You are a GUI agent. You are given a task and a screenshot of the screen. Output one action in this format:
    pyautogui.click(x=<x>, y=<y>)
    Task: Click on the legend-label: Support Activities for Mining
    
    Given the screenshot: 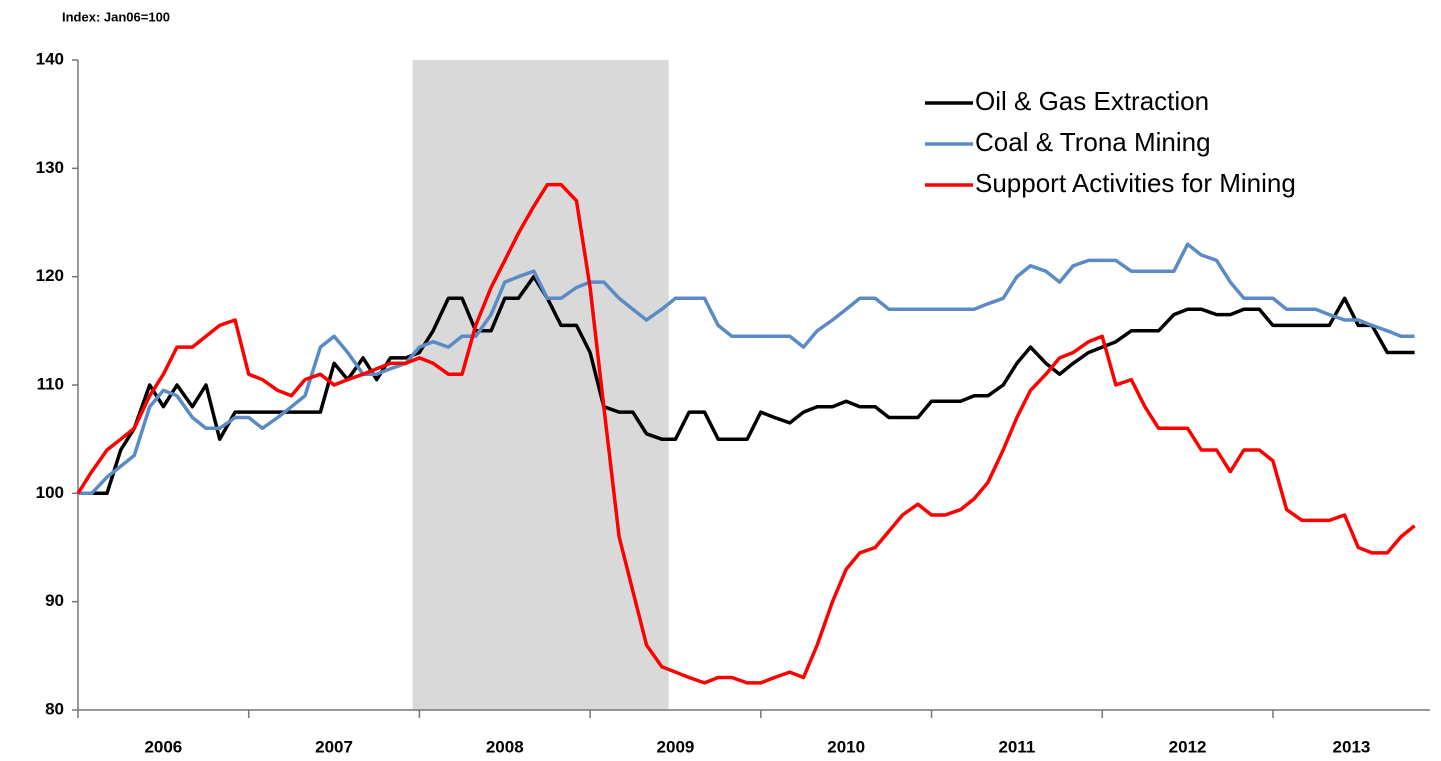 What is the action you would take?
    pyautogui.click(x=1135, y=183)
    